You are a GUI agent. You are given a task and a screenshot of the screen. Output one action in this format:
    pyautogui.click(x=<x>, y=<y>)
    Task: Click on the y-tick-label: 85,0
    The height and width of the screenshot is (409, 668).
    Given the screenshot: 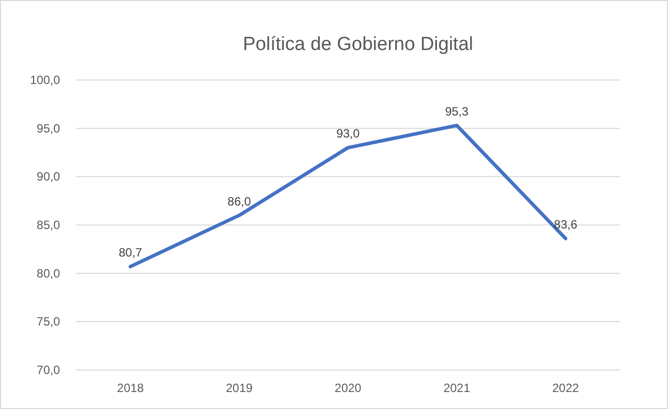 What is the action you would take?
    pyautogui.click(x=48, y=225)
    